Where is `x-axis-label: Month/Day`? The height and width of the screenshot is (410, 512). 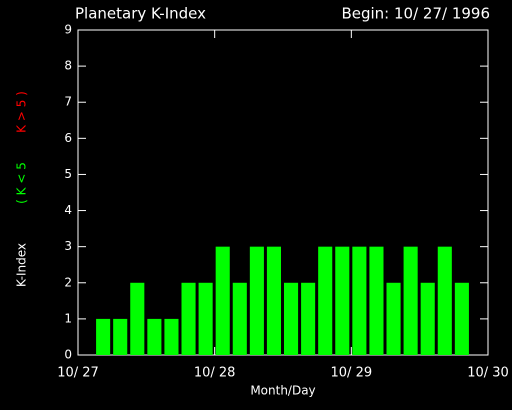 x-axis-label: Month/Day is located at coordinates (282, 391).